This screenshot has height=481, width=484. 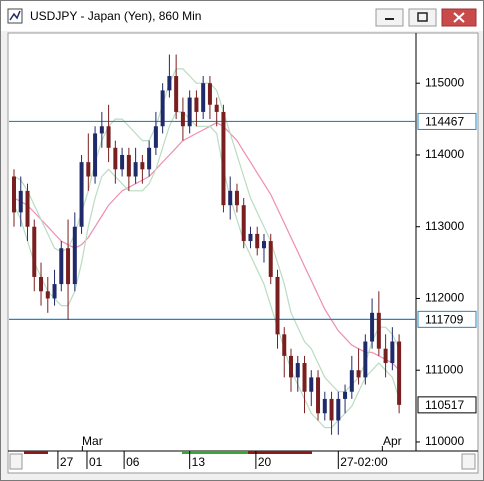 I want to click on maximize-button, so click(x=422, y=17).